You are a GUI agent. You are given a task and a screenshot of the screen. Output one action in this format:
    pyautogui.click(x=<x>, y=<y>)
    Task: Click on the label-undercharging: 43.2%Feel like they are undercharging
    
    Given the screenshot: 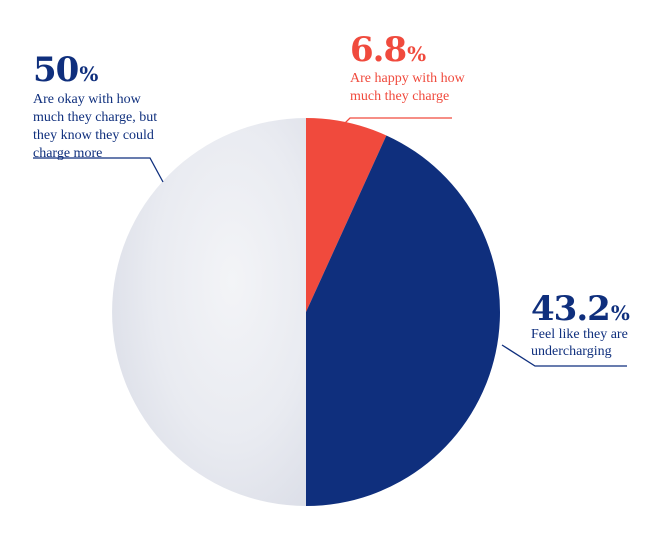 What is the action you would take?
    pyautogui.click(x=565, y=328)
    